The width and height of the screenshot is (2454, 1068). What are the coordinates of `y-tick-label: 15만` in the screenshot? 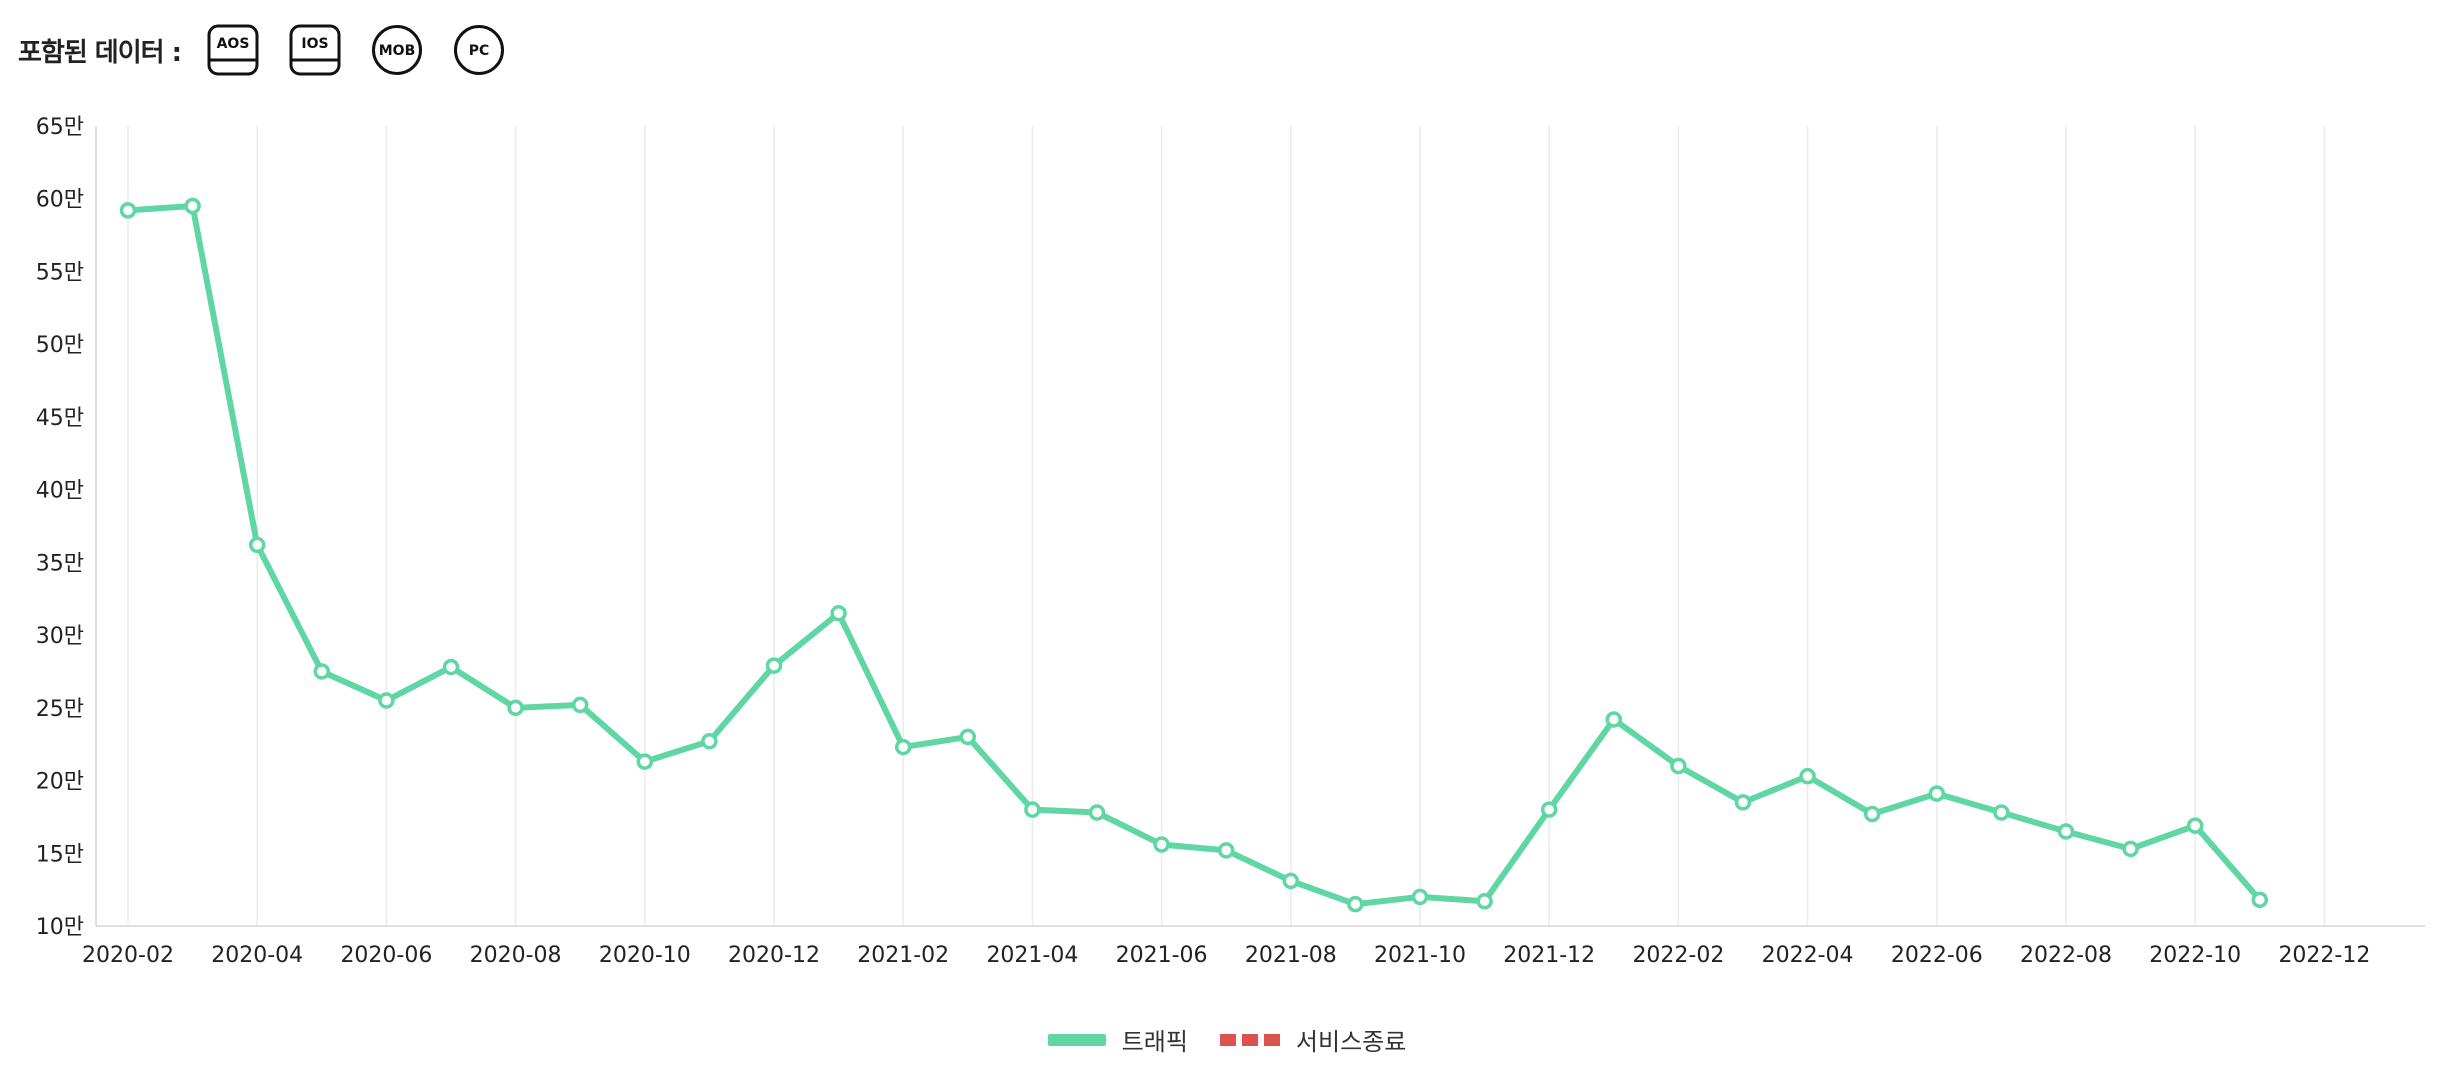 It's located at (60, 854).